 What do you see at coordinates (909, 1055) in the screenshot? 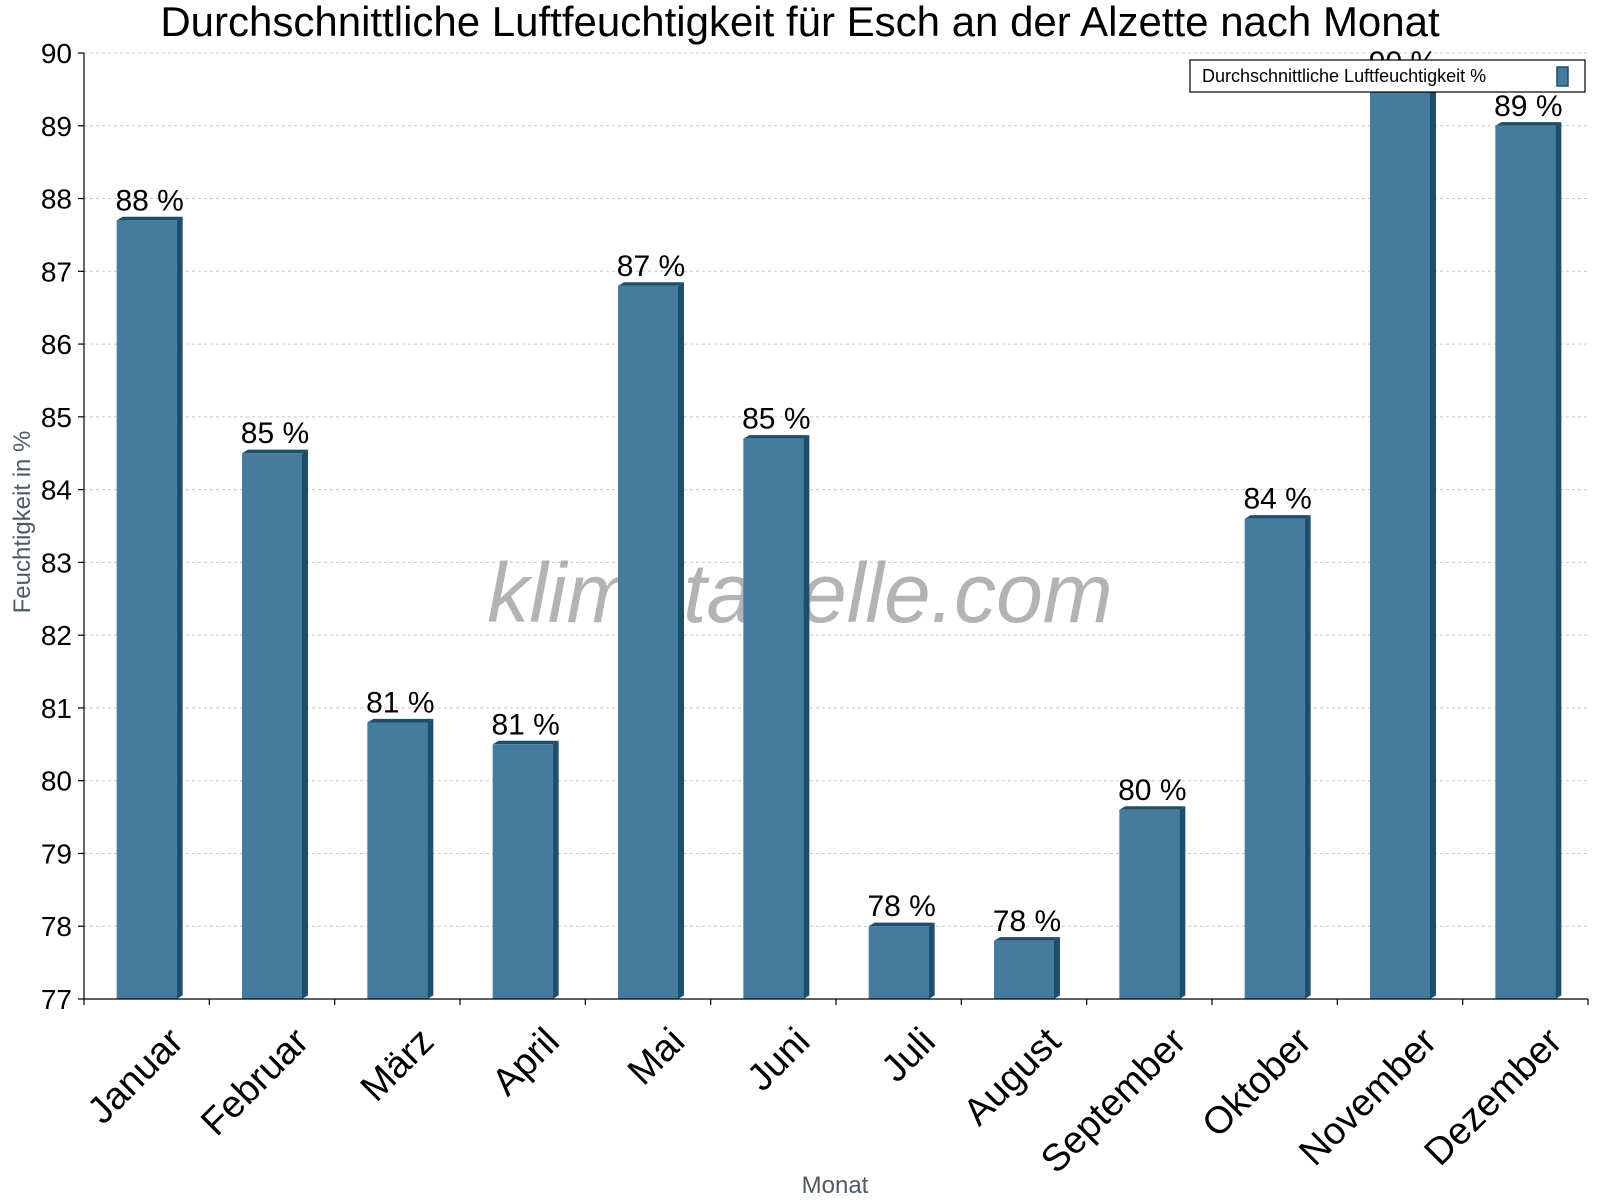
I see `x-tick-label: Juli` at bounding box center [909, 1055].